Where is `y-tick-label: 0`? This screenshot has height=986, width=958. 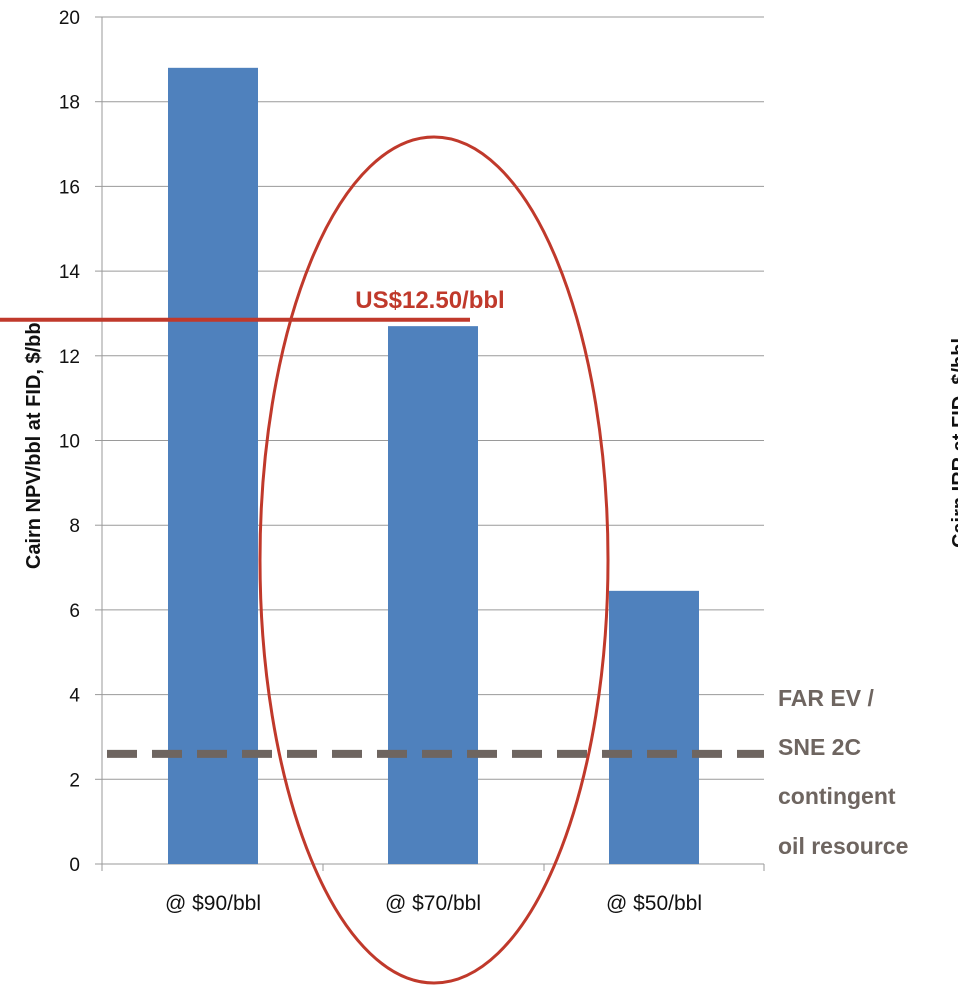
y-tick-label: 0 is located at coordinates (74, 865).